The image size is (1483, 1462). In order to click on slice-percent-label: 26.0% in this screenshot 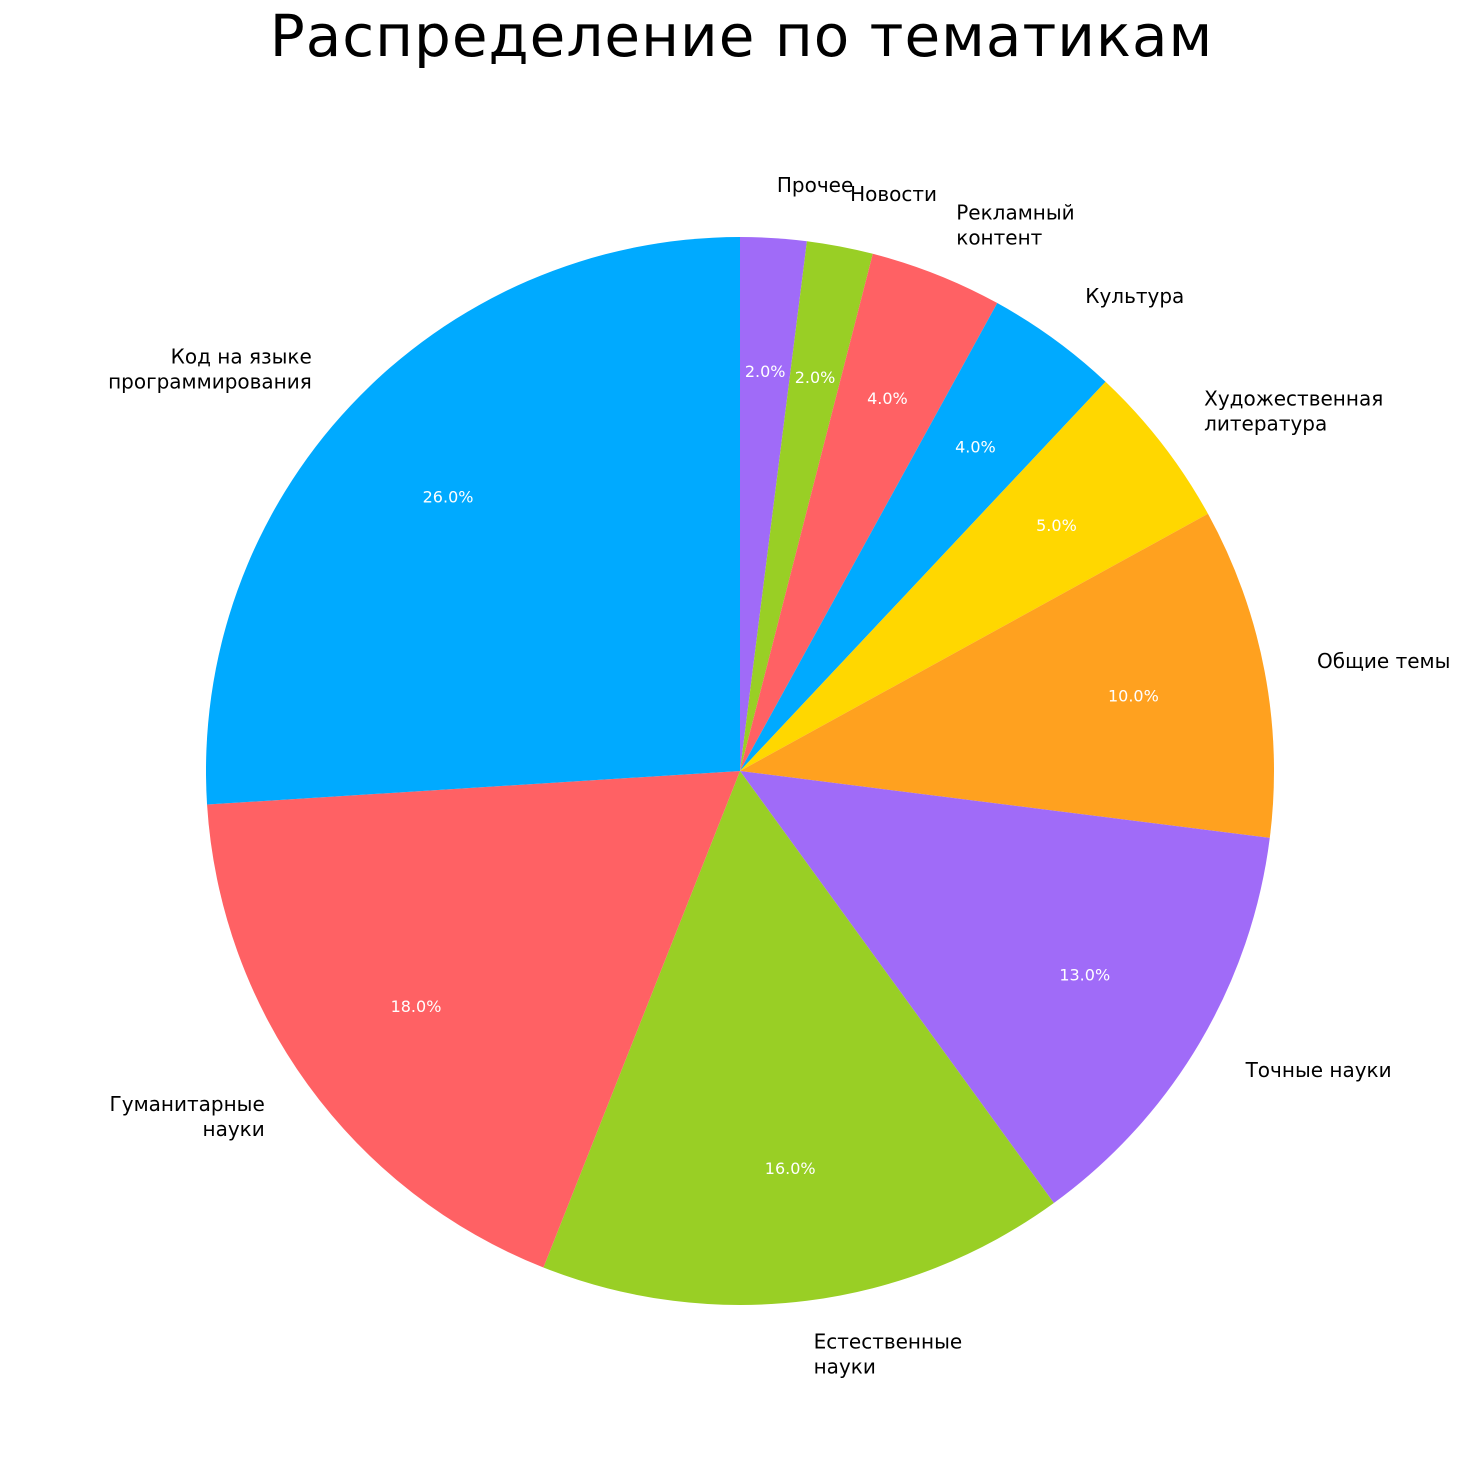, I will do `click(448, 496)`.